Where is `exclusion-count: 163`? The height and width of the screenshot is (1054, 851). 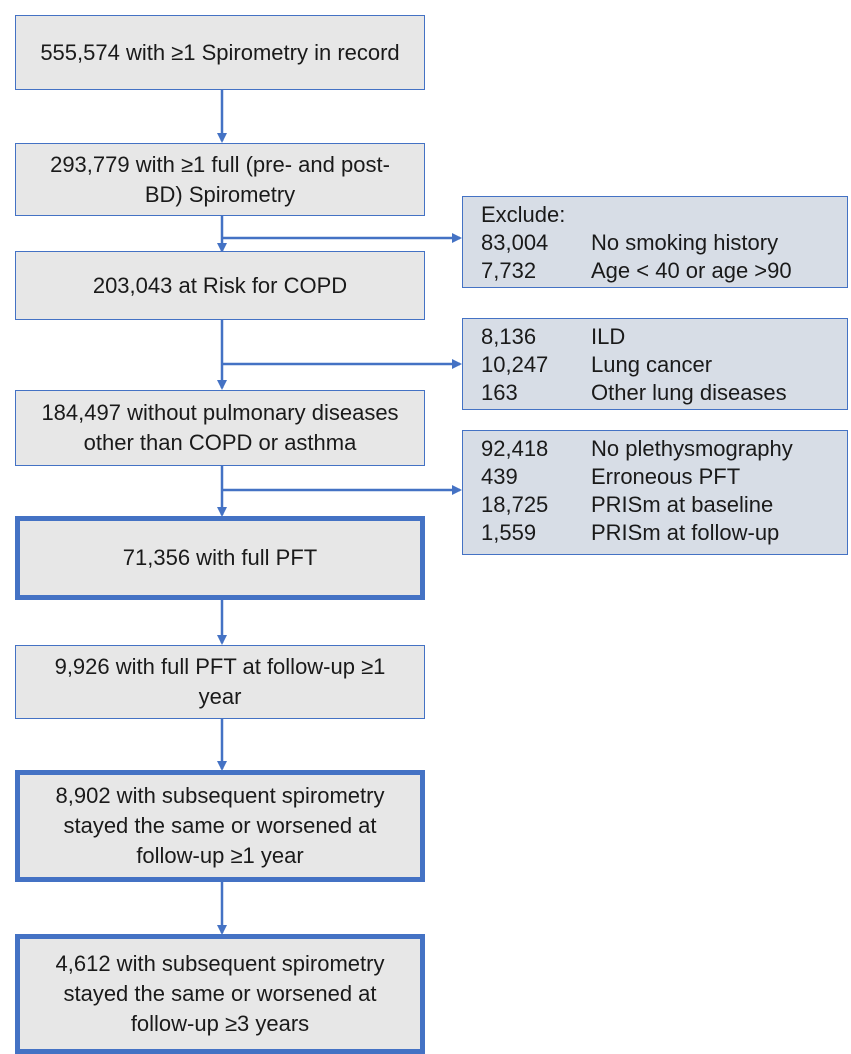 exclusion-count: 163 is located at coordinates (499, 392).